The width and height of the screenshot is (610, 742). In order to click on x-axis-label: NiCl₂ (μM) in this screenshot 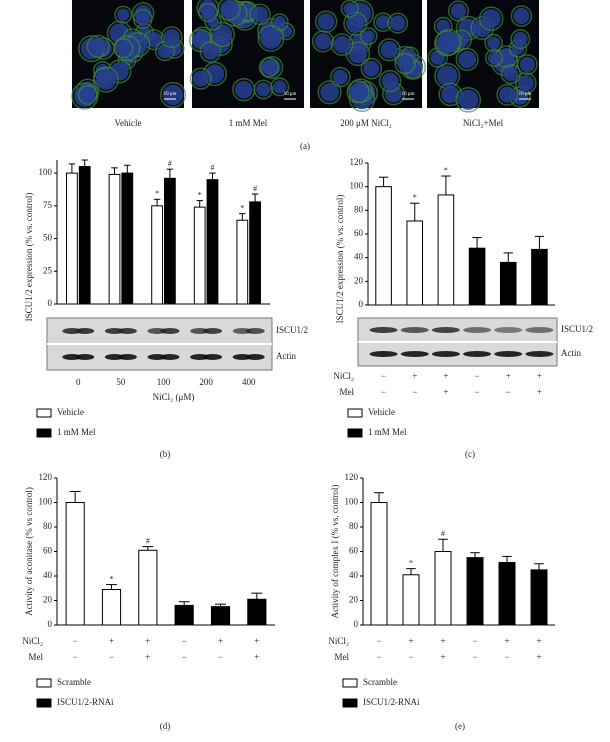, I will do `click(174, 397)`.